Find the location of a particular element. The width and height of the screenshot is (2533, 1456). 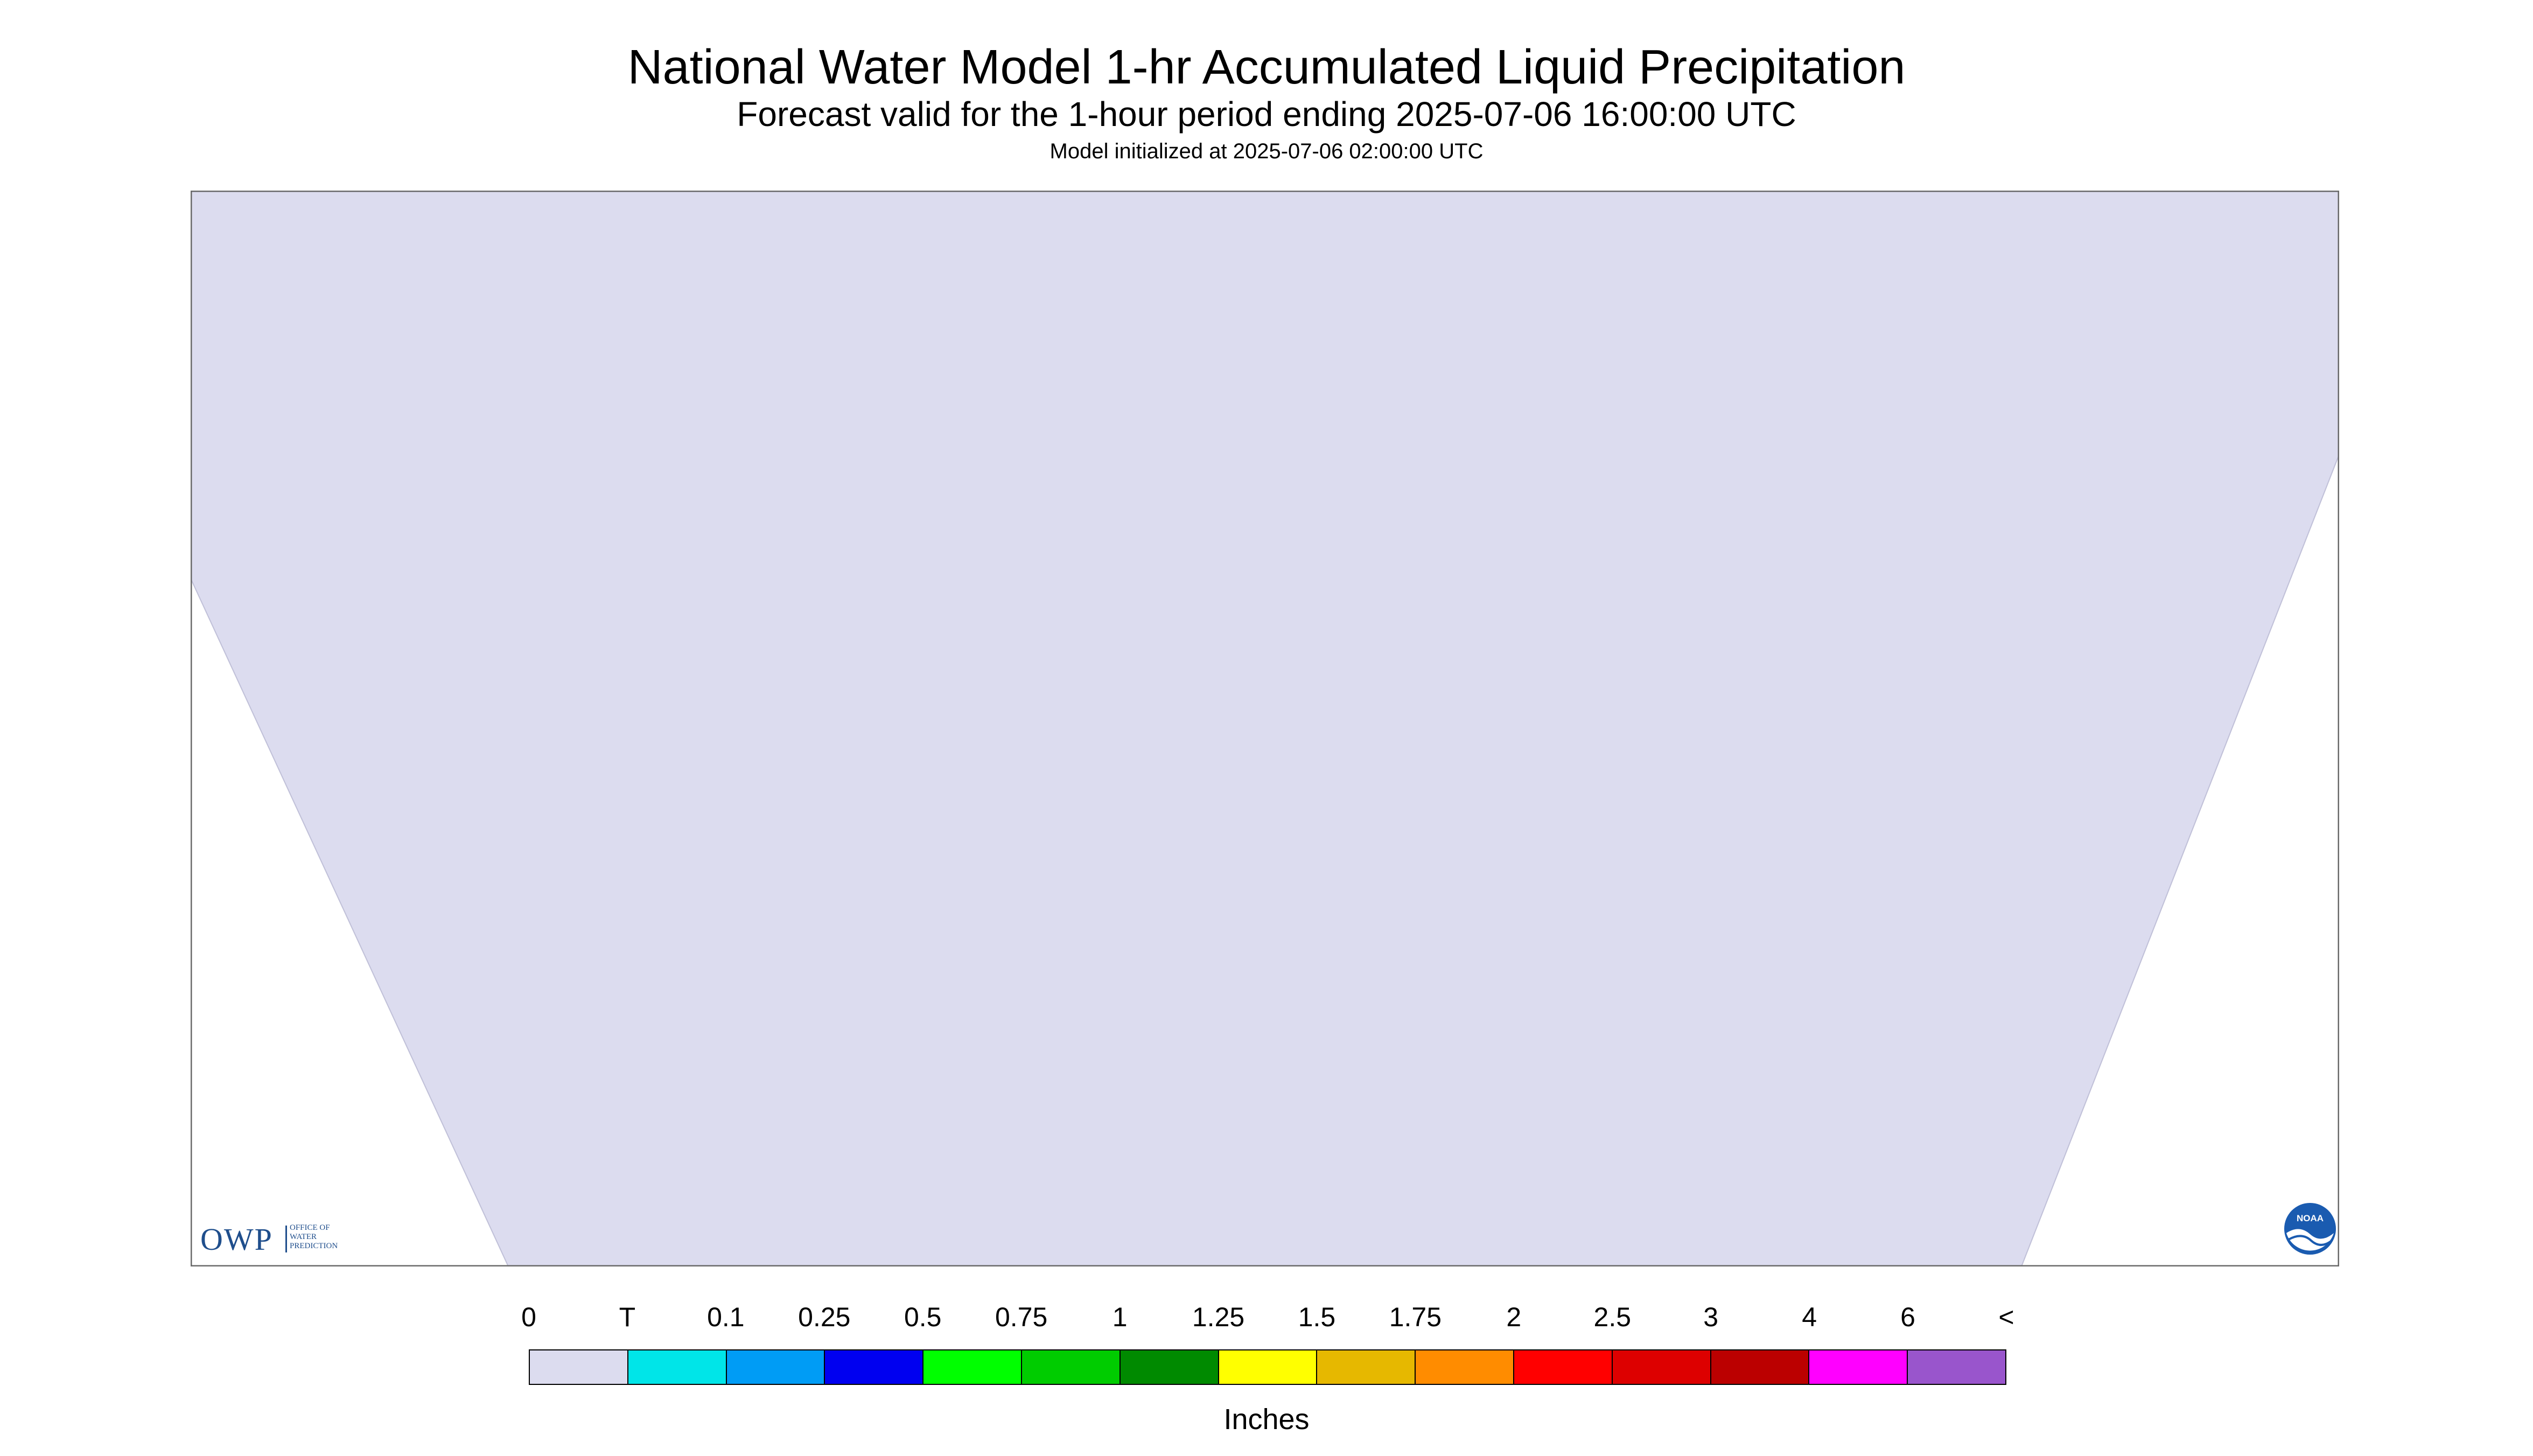

legend-label: 6 is located at coordinates (1908, 1317).